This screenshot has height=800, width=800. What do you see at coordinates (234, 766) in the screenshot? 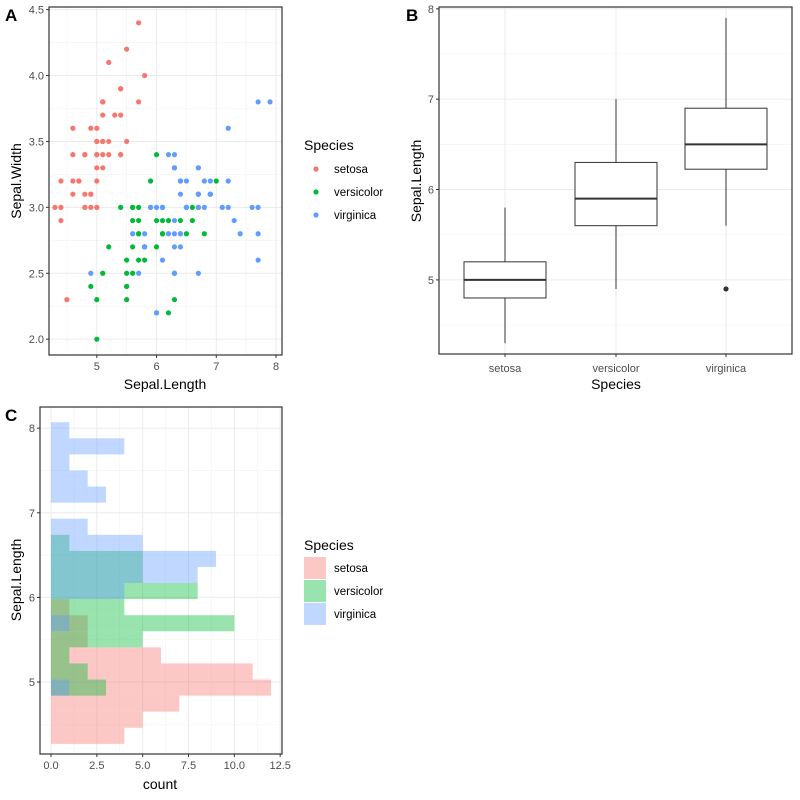
I see `panel-c-x-tick-label: 10.0` at bounding box center [234, 766].